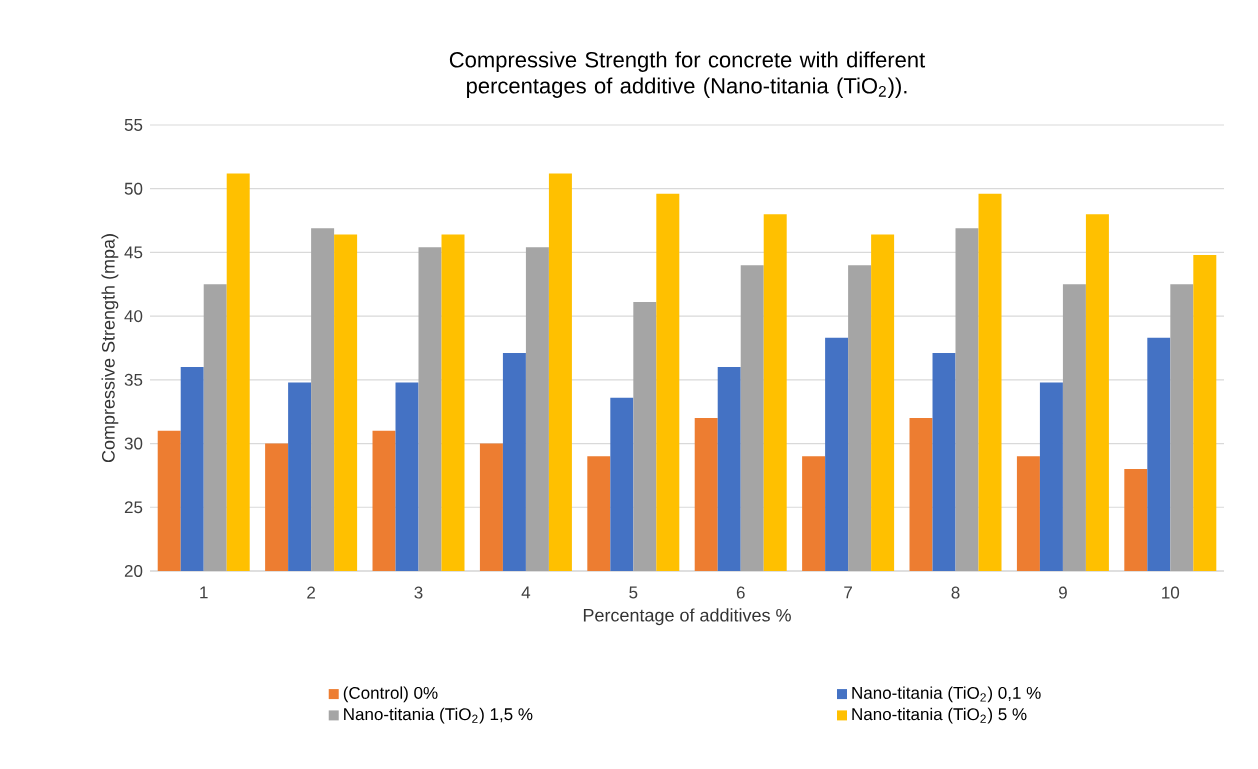 The height and width of the screenshot is (769, 1258). I want to click on x-tick-label: 6, so click(740, 592).